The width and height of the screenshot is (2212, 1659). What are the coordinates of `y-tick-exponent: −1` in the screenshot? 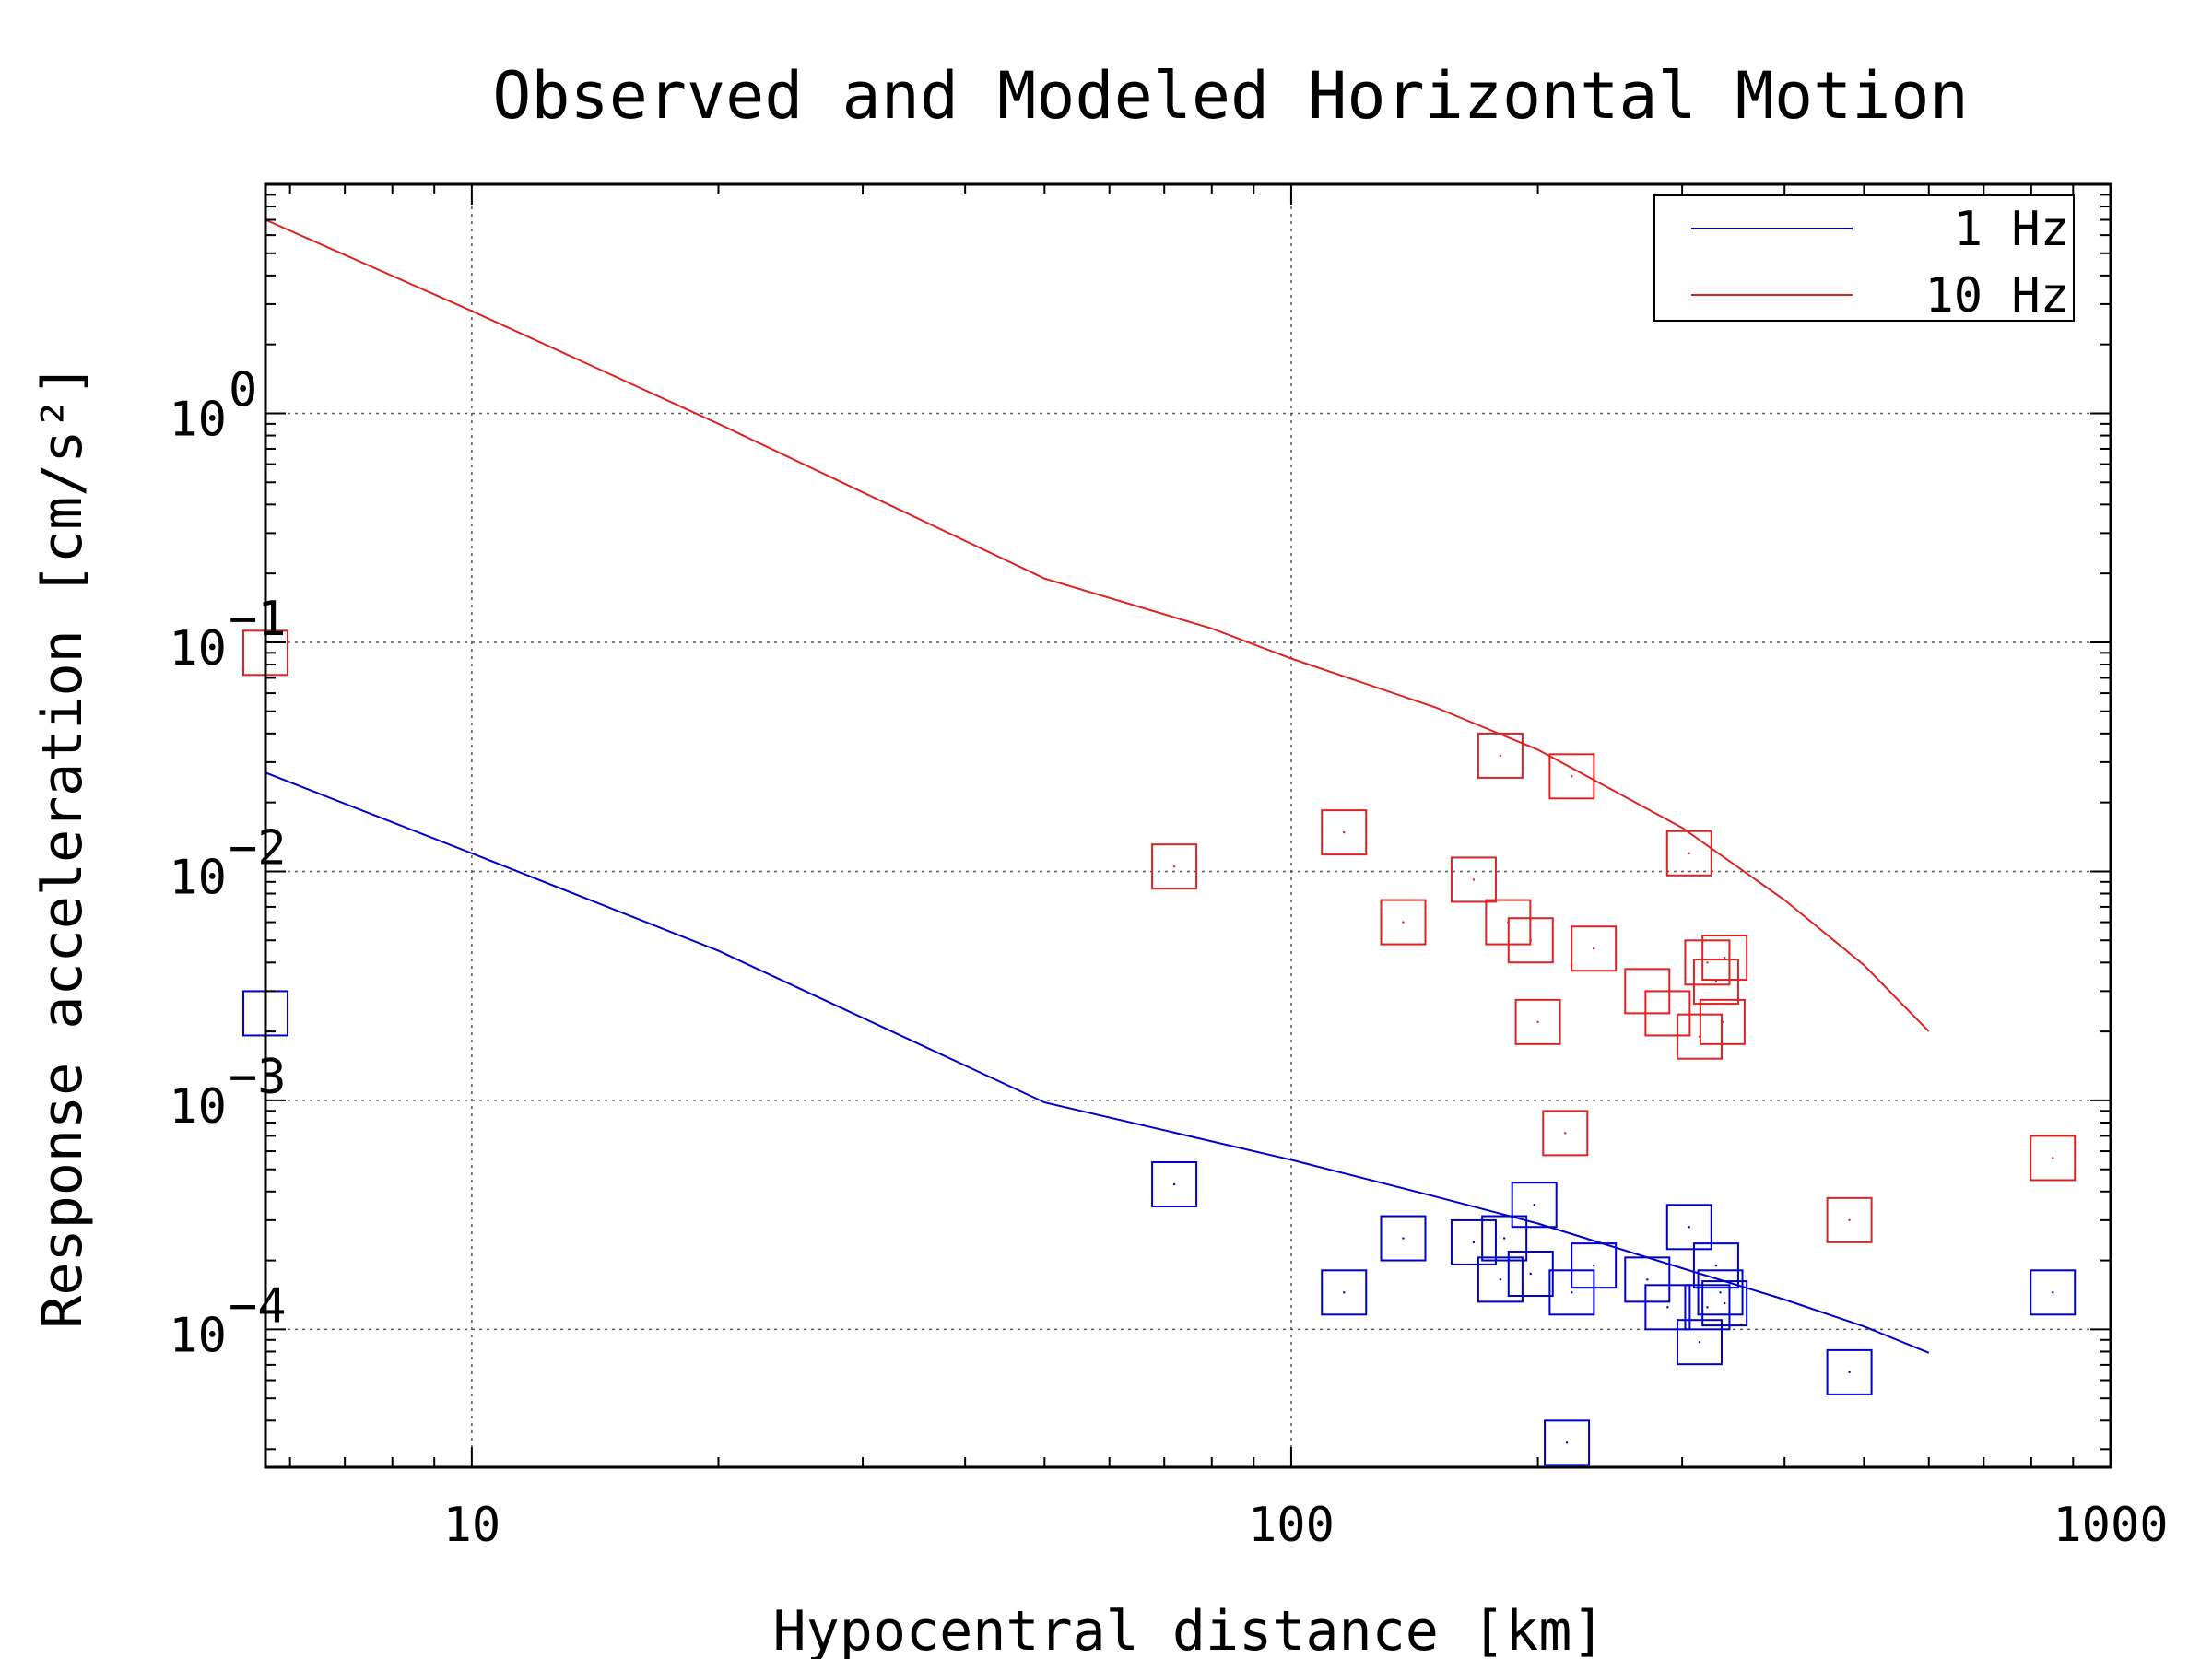 It's located at (258, 619).